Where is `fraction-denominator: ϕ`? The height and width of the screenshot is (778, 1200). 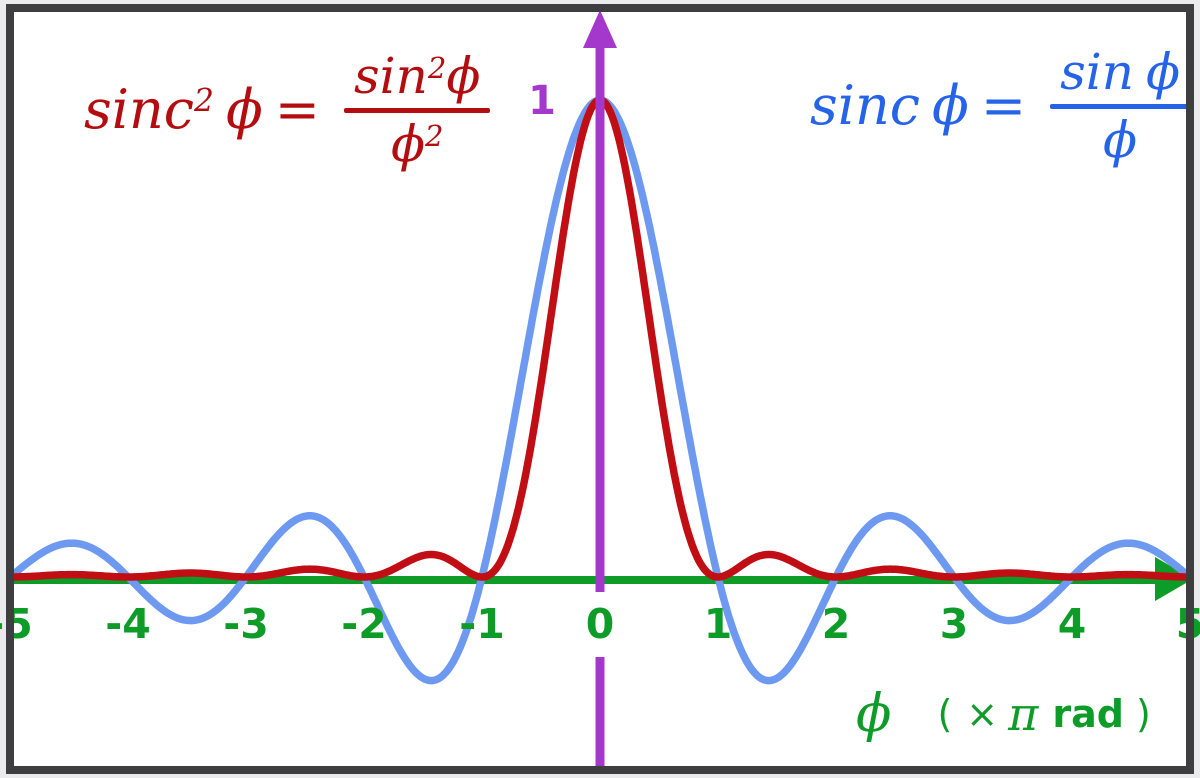
fraction-denominator: ϕ is located at coordinates (1120, 139).